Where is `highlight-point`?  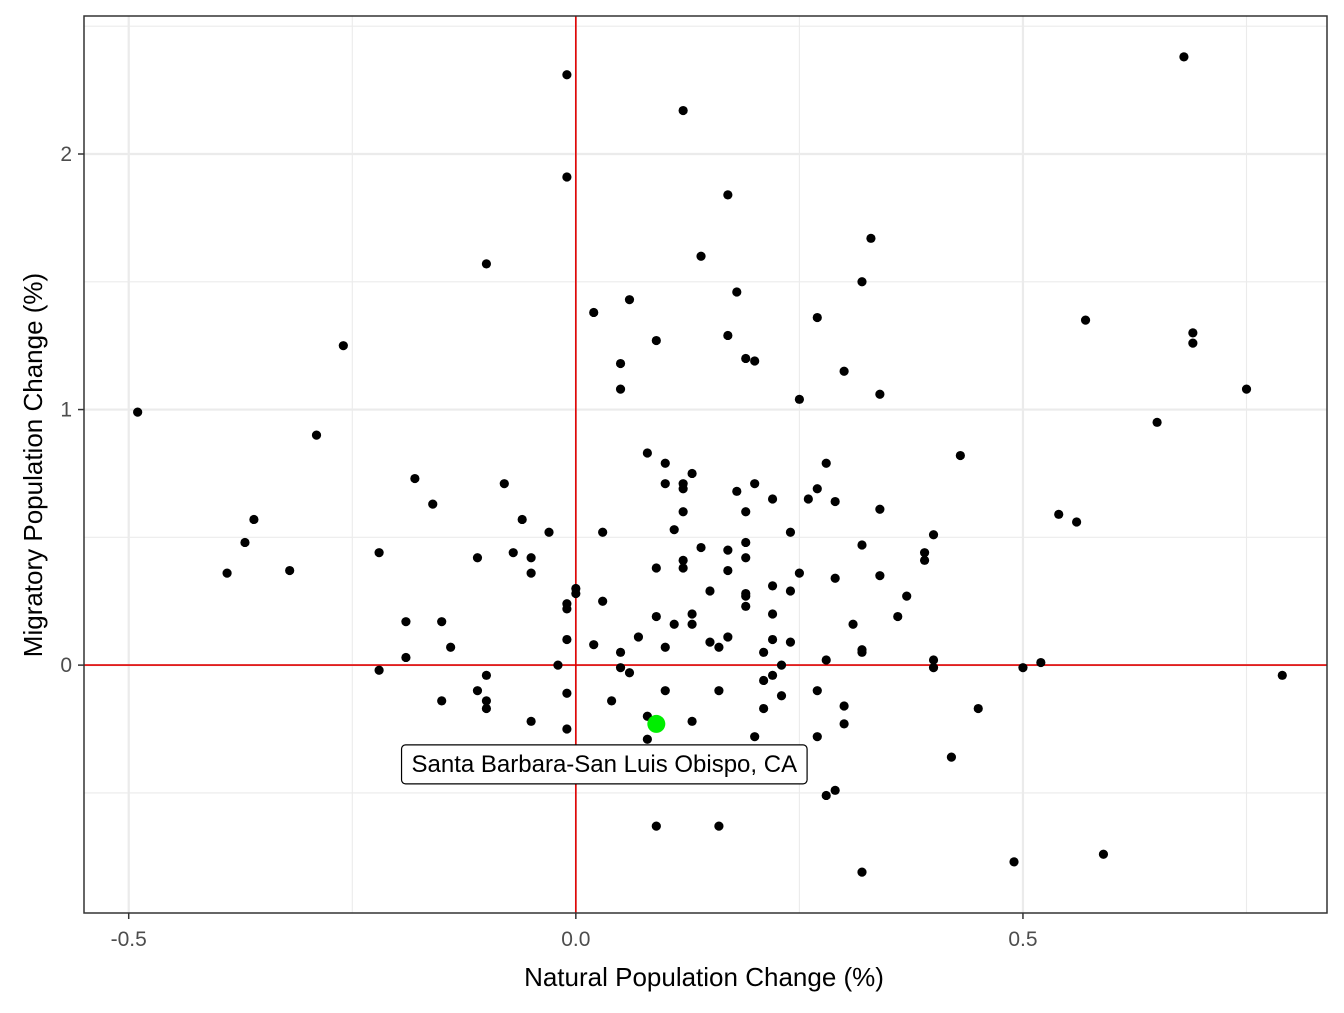
highlight-point is located at coordinates (656, 723).